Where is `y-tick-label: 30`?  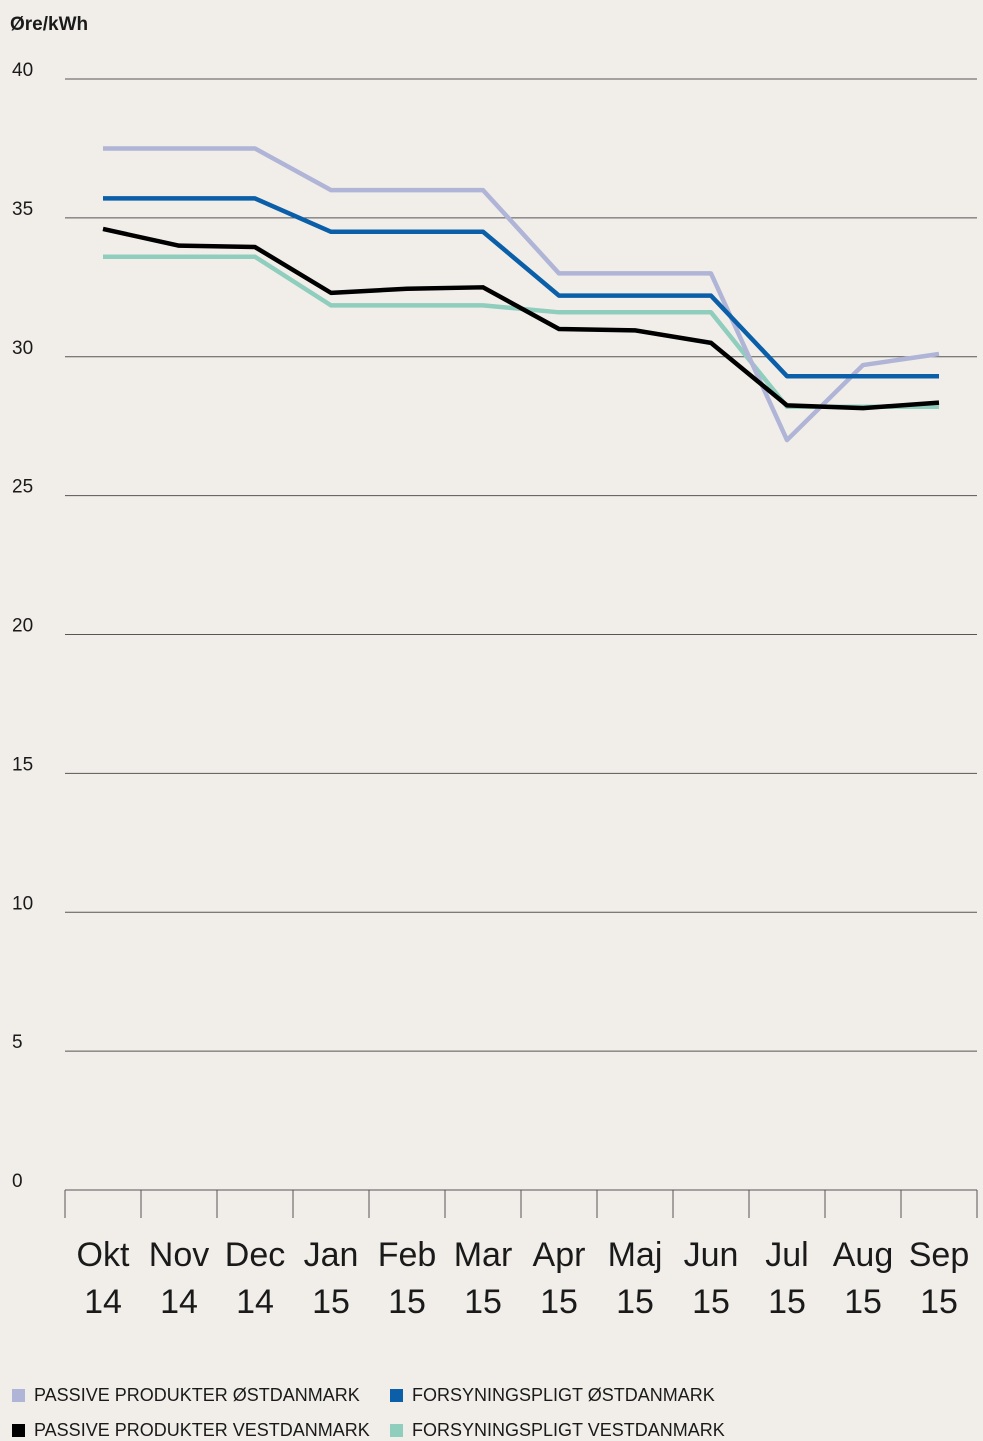 y-tick-label: 30 is located at coordinates (22, 348).